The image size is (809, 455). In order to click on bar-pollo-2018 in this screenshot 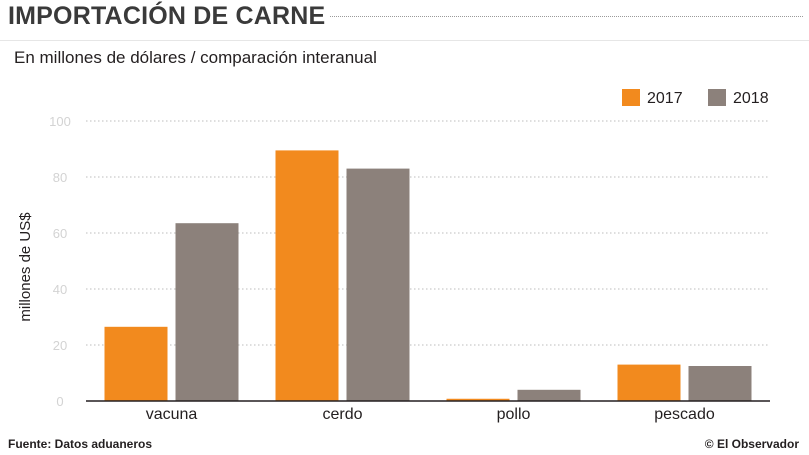, I will do `click(549, 395)`.